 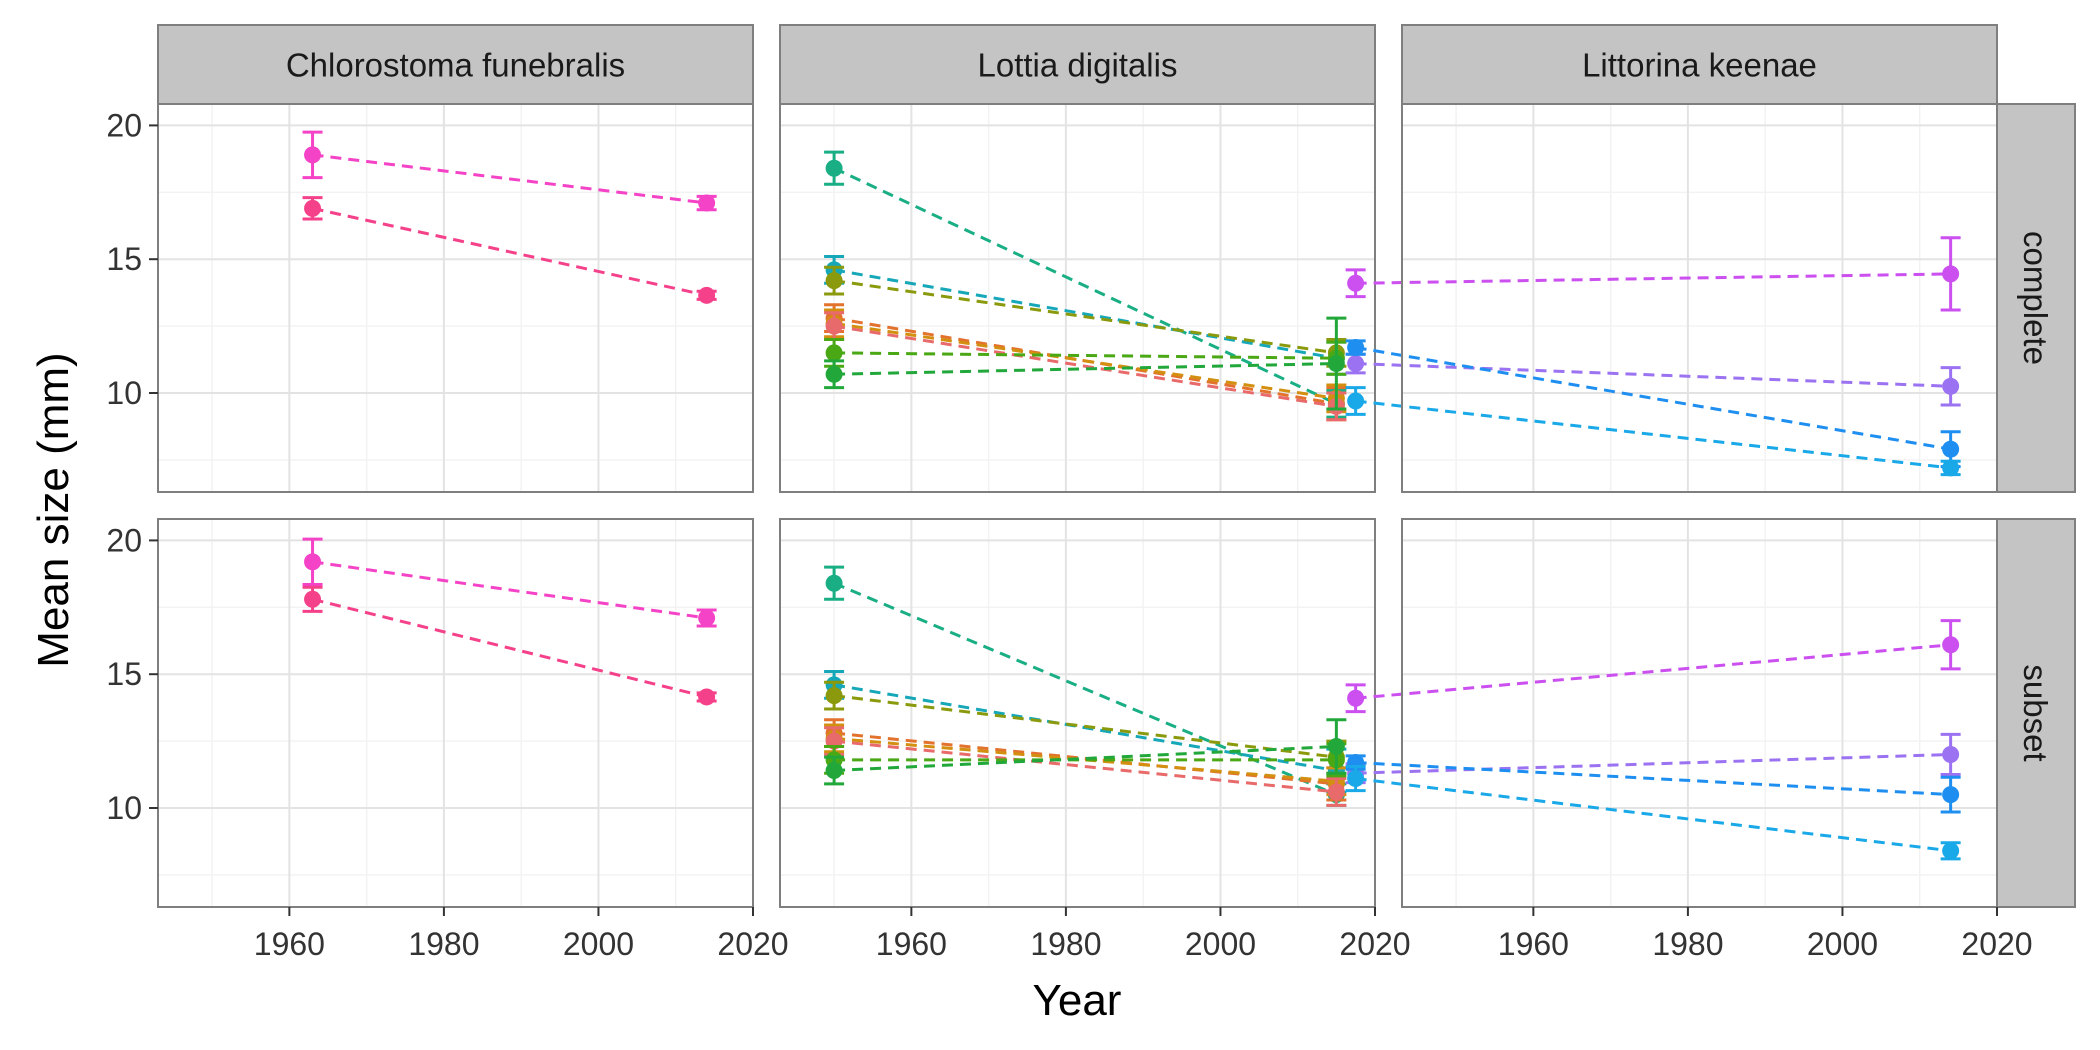 I want to click on panel-chlorostoma-funebralis-subset, so click(x=455, y=713).